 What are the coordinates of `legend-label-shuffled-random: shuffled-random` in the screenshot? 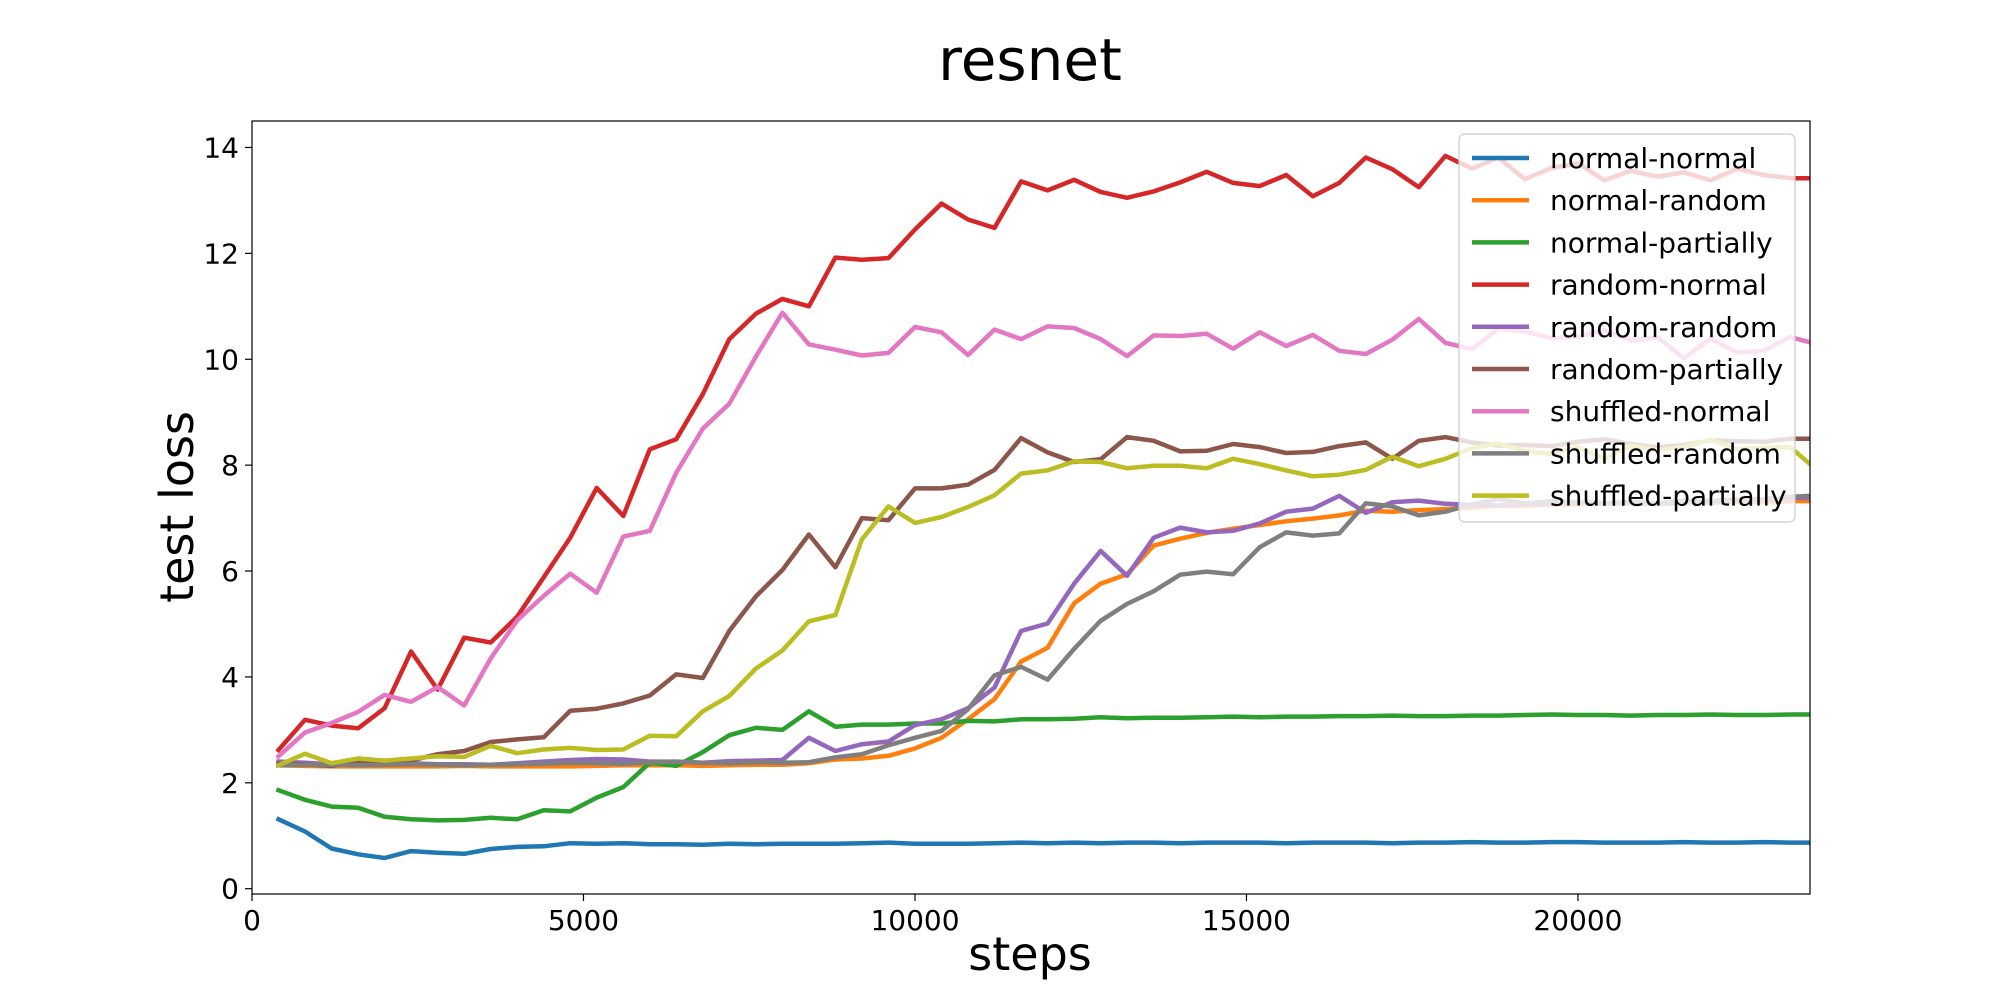 It's located at (1665, 453).